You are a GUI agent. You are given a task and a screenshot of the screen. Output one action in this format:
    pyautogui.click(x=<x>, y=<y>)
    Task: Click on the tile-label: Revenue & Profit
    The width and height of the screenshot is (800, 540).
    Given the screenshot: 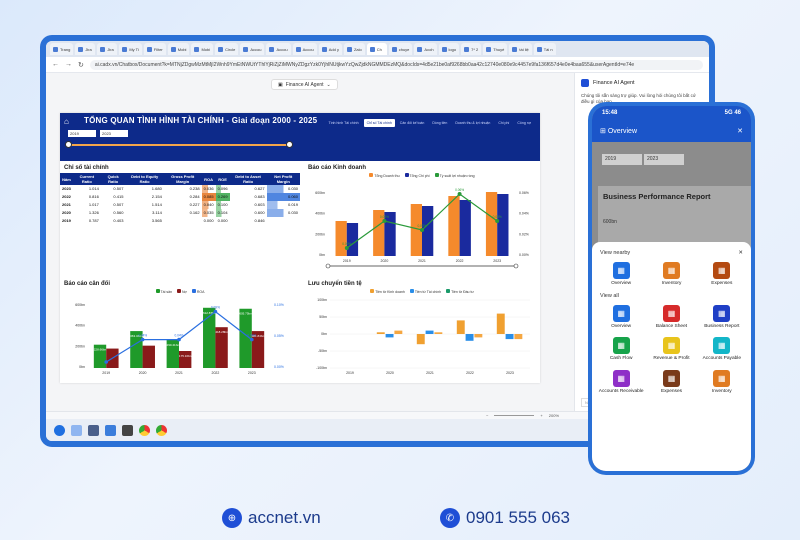 What is the action you would take?
    pyautogui.click(x=671, y=358)
    